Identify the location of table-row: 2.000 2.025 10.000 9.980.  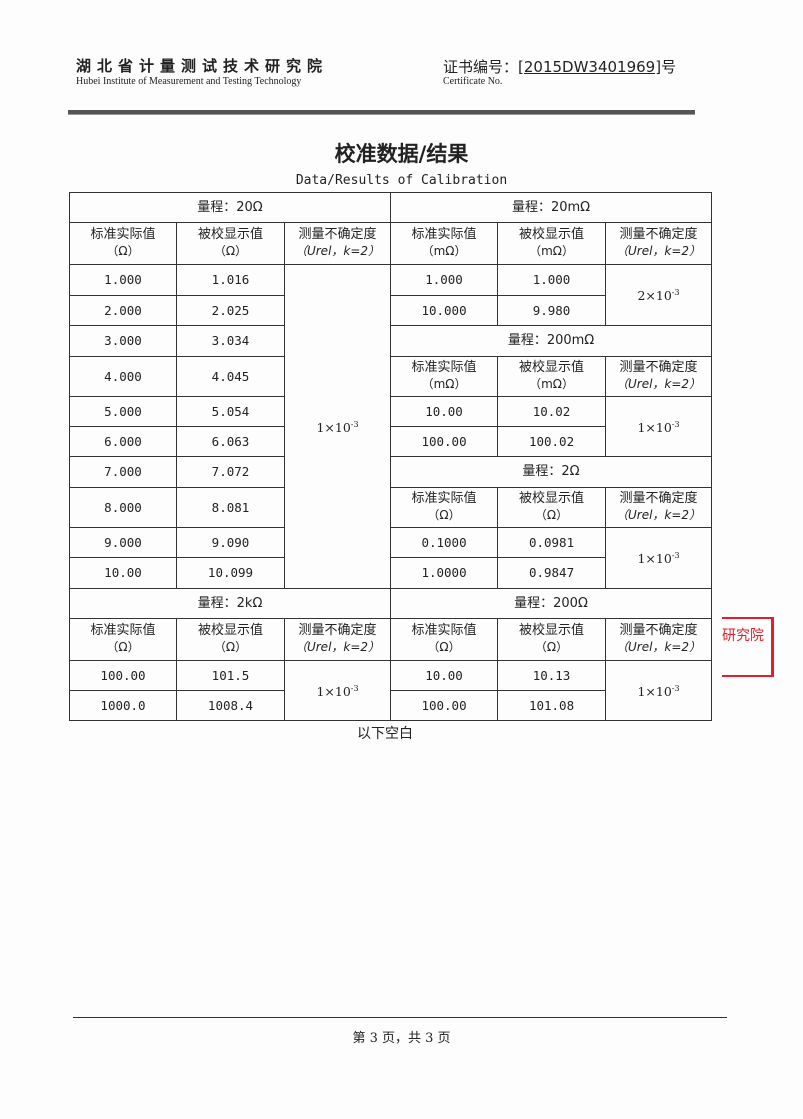
(390, 310).